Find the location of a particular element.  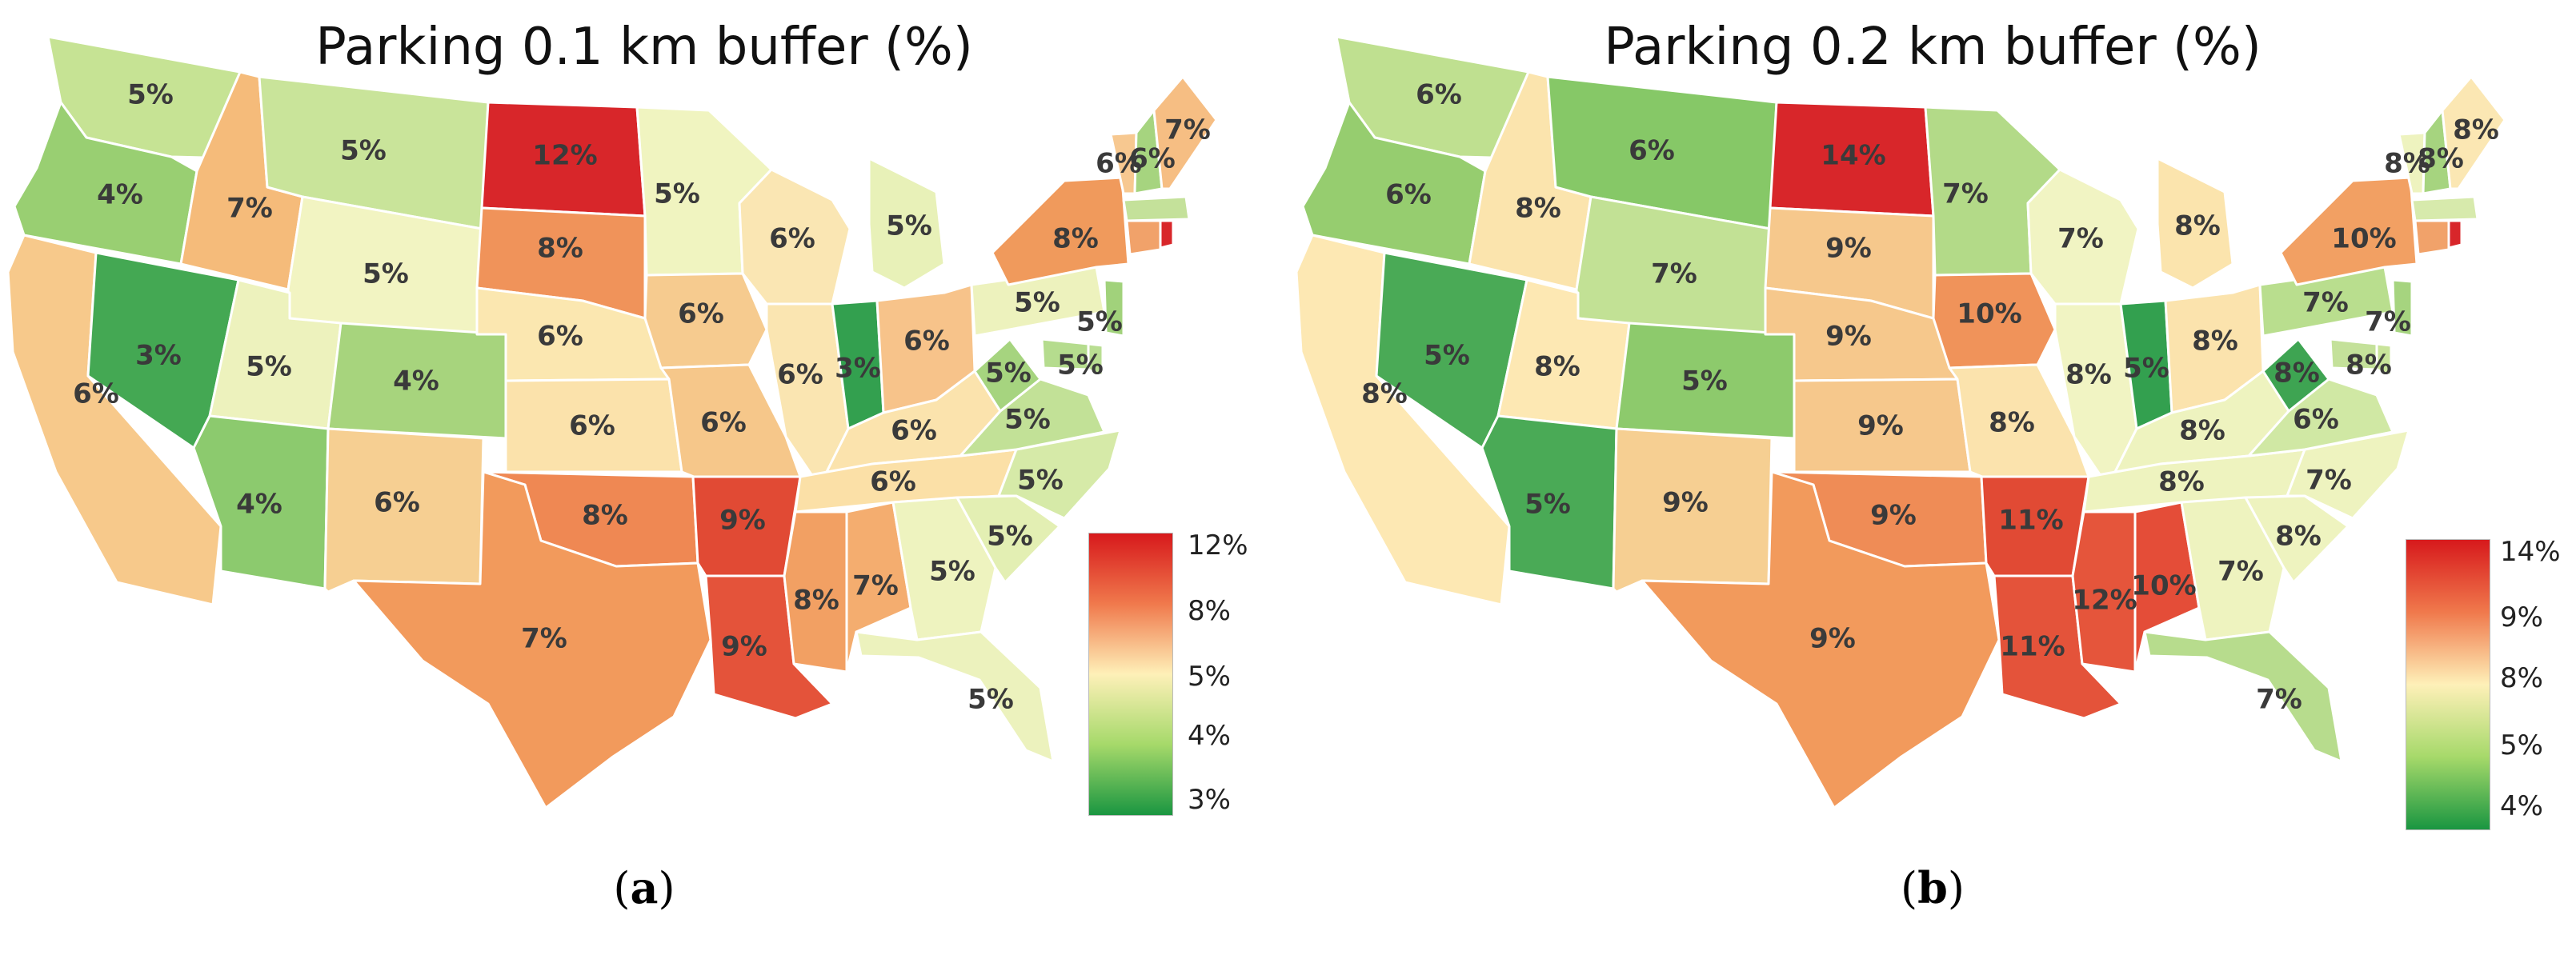

state-value-label: 4% is located at coordinates (416, 382).